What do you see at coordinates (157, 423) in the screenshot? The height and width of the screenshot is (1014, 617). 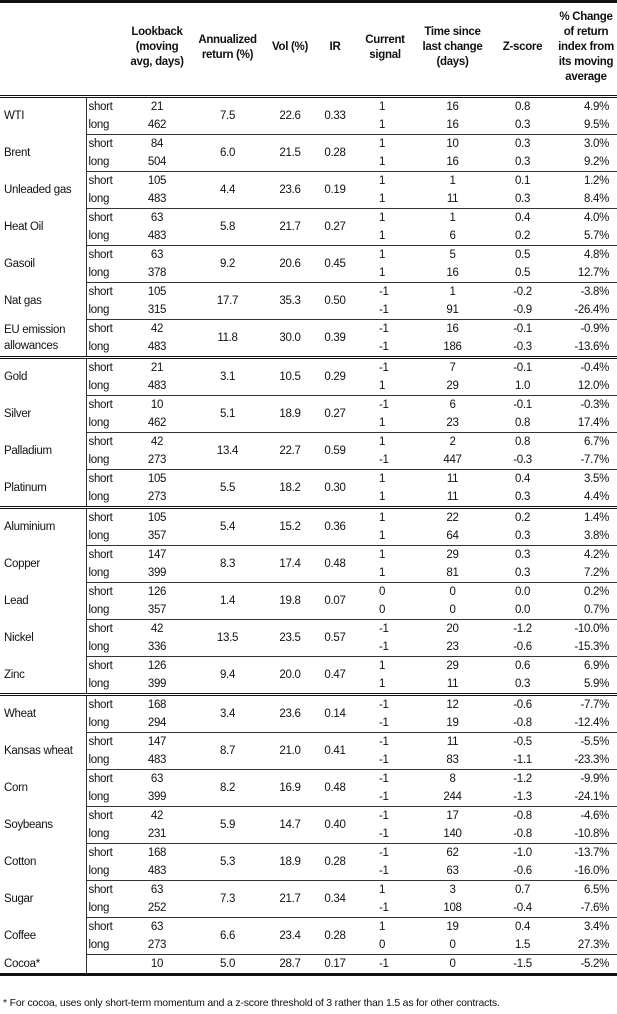 I see `lookback-cell: 462` at bounding box center [157, 423].